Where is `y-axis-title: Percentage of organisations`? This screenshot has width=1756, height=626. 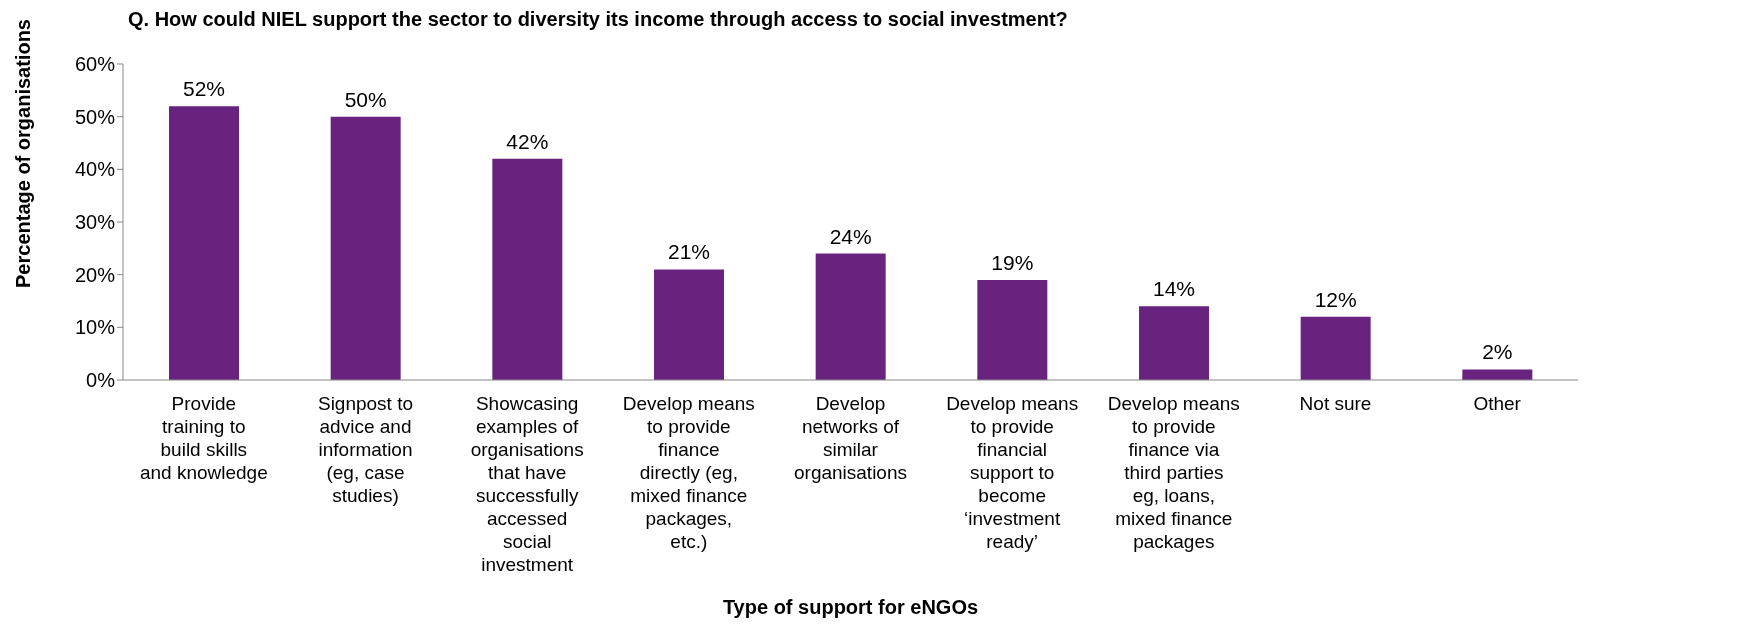
y-axis-title: Percentage of organisations is located at coordinates (23, 153).